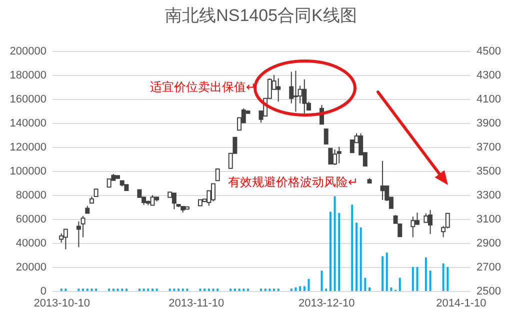  What do you see at coordinates (461, 304) in the screenshot?
I see `x-tick-label: 2014-1-10` at bounding box center [461, 304].